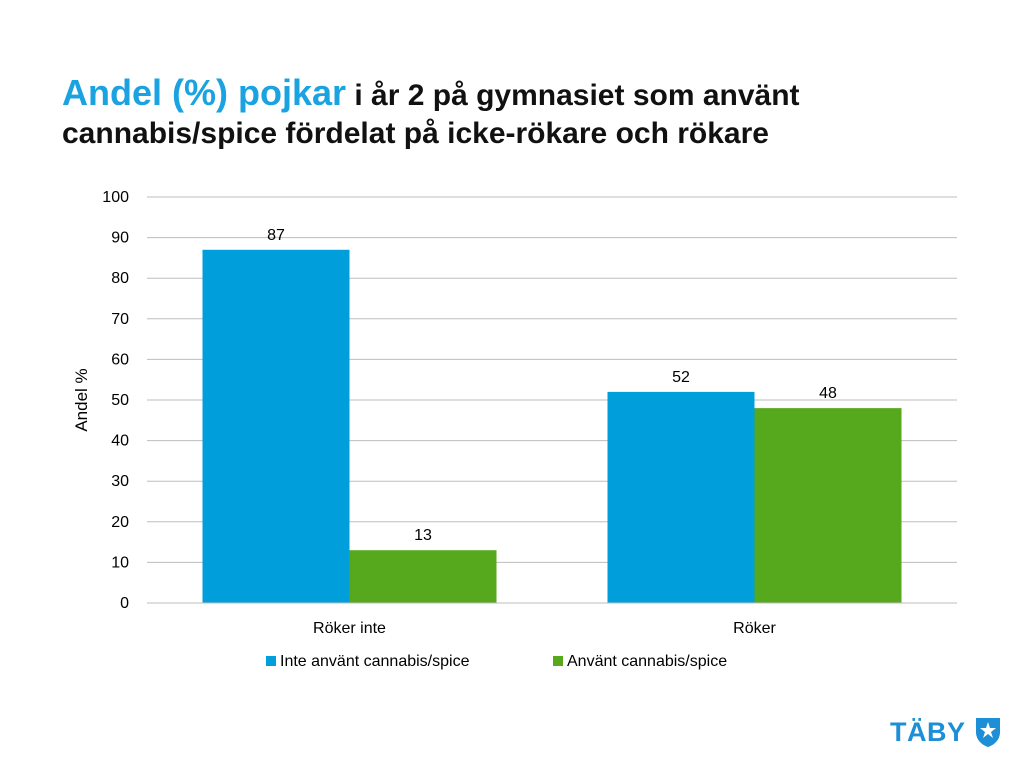  Describe the element at coordinates (828, 393) in the screenshot. I see `data-label: 48` at that location.